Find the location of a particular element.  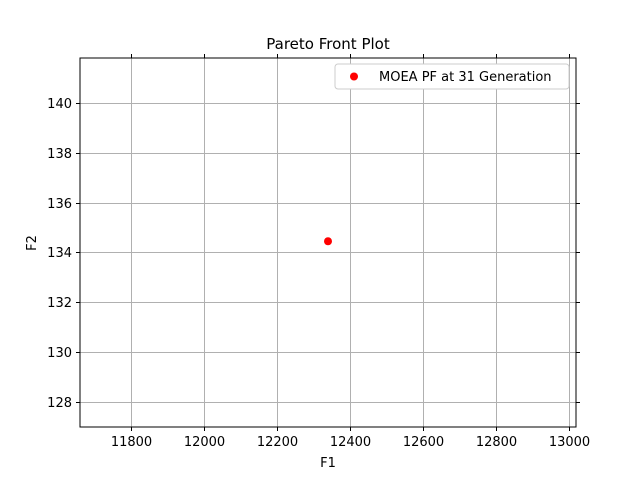

y-tick-label: 140 is located at coordinates (59, 104).